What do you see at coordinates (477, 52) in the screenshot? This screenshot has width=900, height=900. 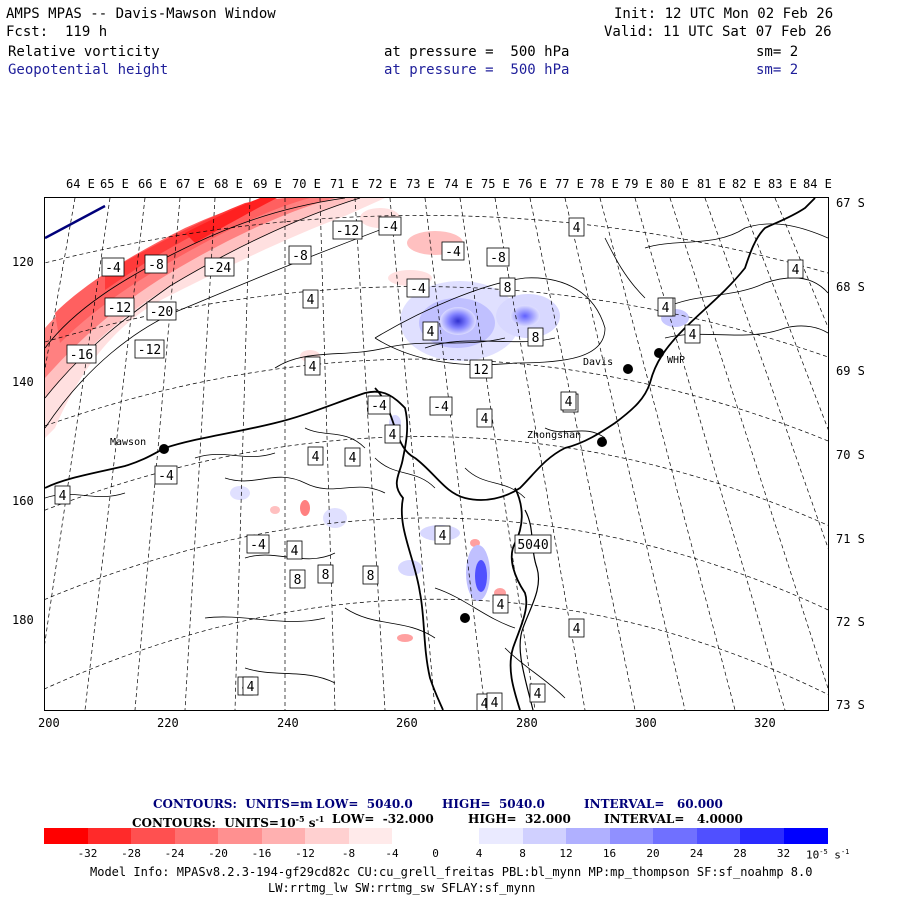 I see `field1-level: at pressure = 500 hPa` at bounding box center [477, 52].